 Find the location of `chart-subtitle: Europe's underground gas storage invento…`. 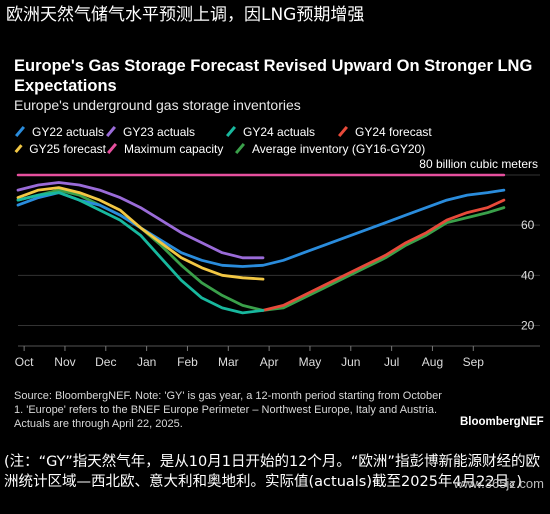

chart-subtitle: Europe's underground gas storage invento… is located at coordinates (157, 105).